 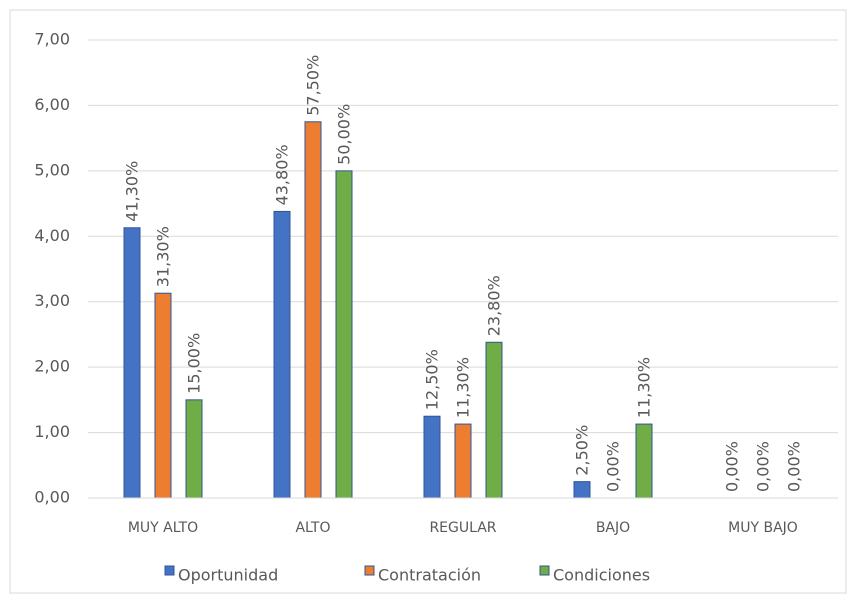 What do you see at coordinates (429, 575) in the screenshot?
I see `legend-label: Contratación` at bounding box center [429, 575].